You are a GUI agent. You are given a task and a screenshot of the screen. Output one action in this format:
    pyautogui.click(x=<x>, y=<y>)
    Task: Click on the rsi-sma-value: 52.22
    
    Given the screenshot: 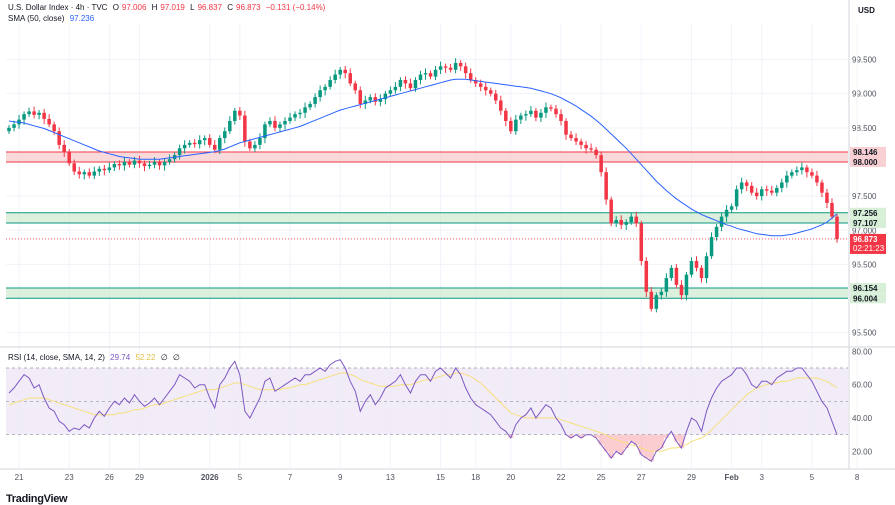 What is the action you would take?
    pyautogui.click(x=145, y=357)
    